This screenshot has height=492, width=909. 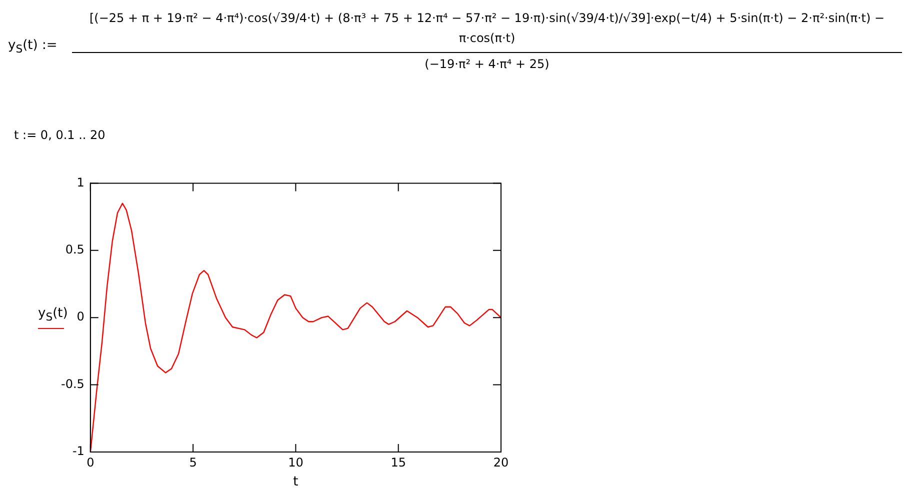 I want to click on x-tick-label: 10, so click(x=296, y=462).